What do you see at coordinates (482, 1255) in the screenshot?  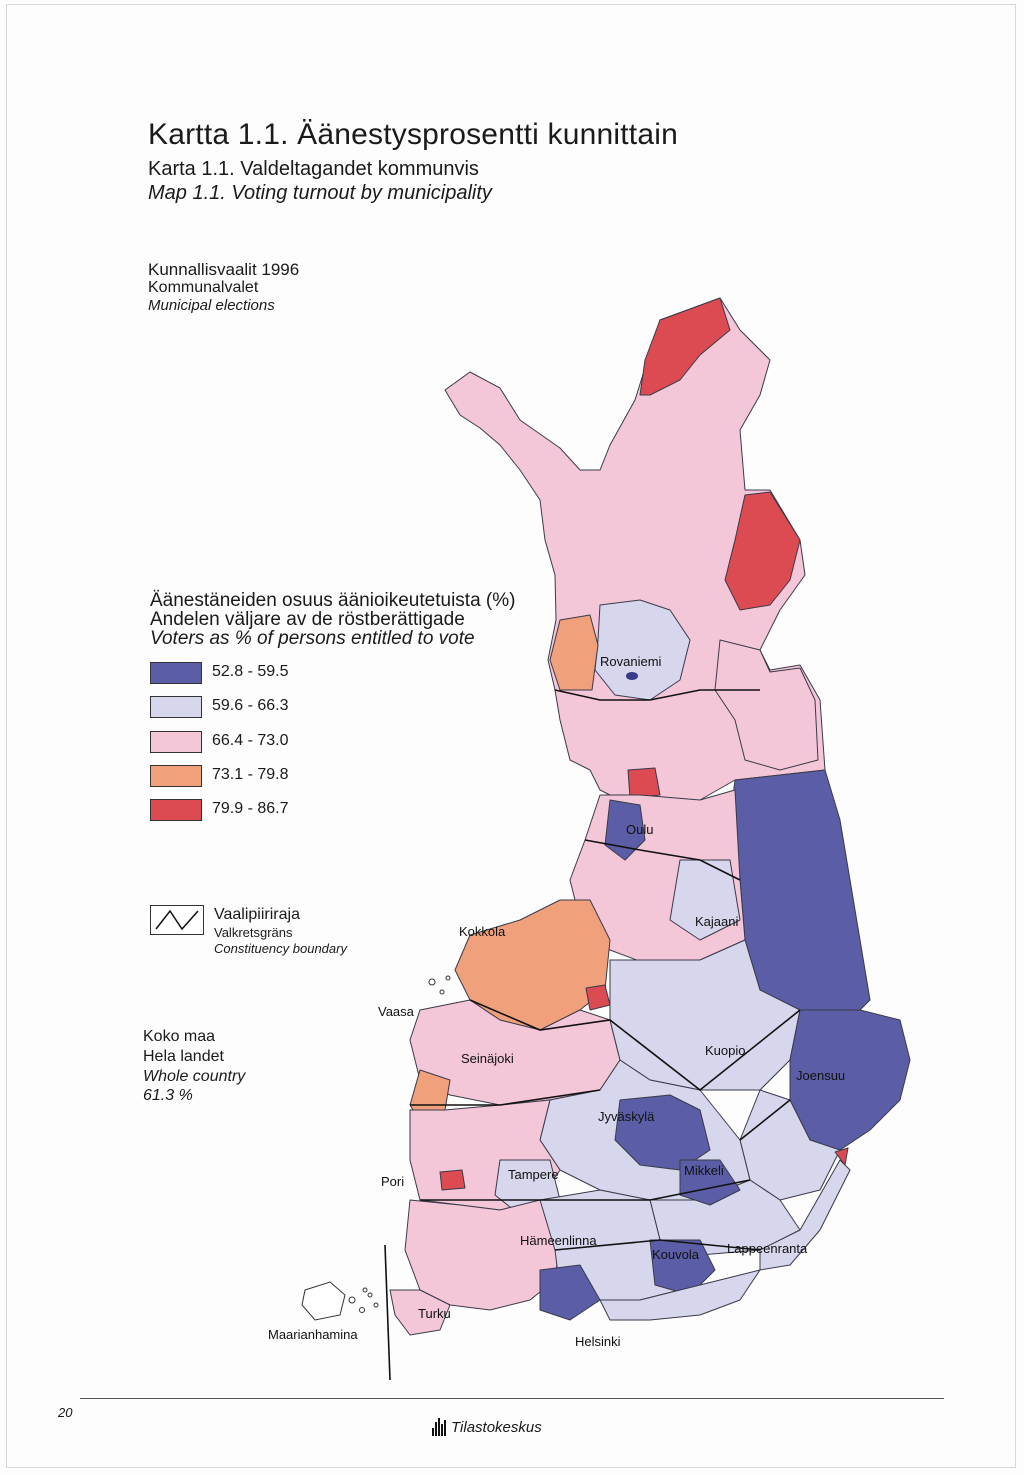 I see `region-southwest` at bounding box center [482, 1255].